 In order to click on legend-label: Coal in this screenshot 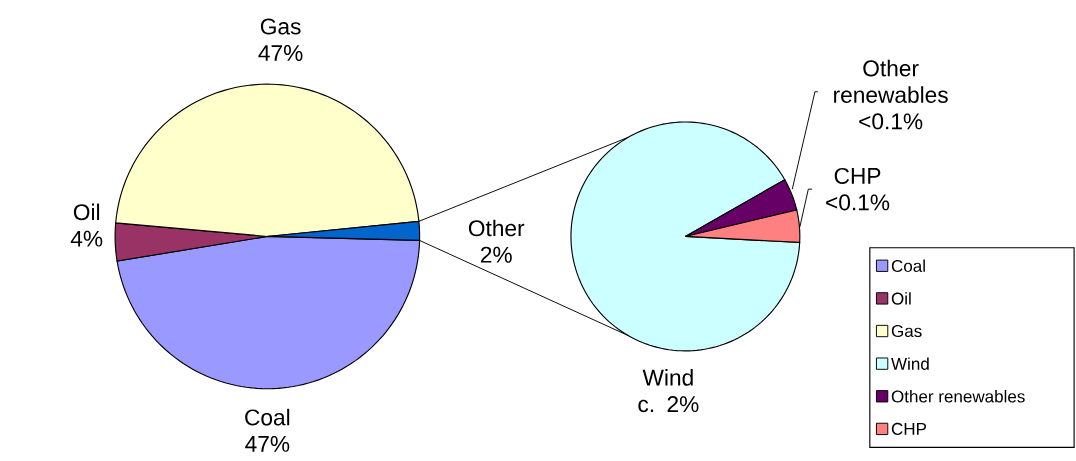, I will do `click(908, 266)`.